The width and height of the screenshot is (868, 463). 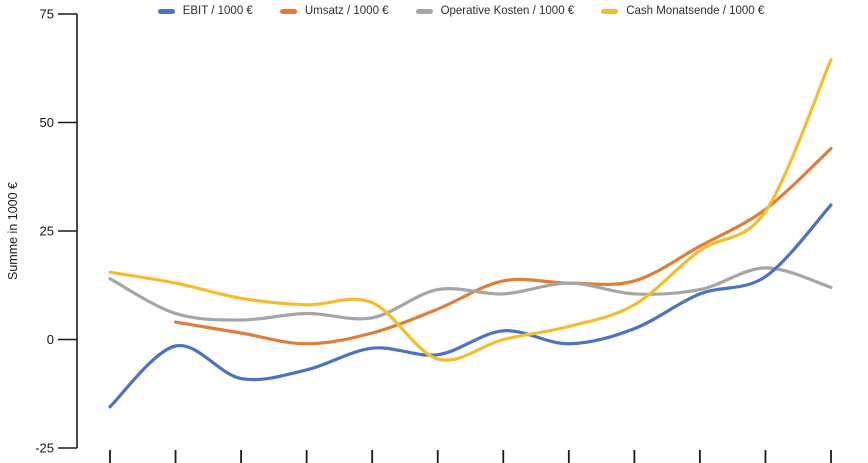 I want to click on legend-item-3: Cash Monatsende / 1000 €, so click(x=682, y=11).